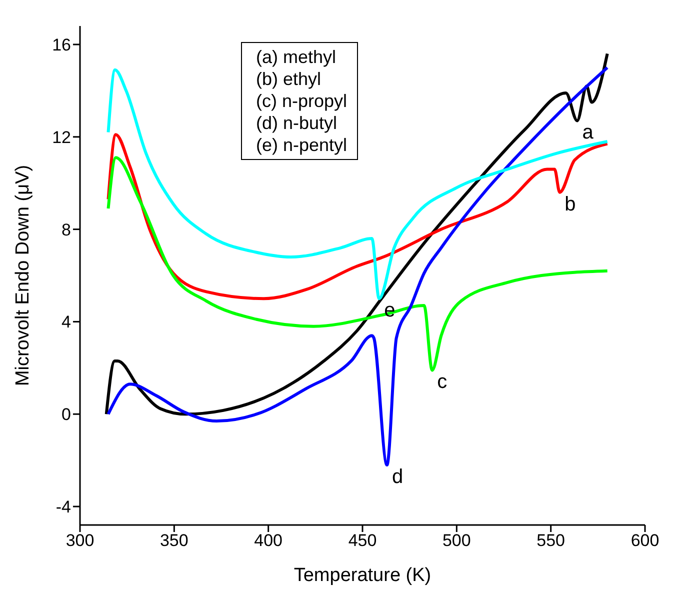  Describe the element at coordinates (66, 322) in the screenshot. I see `y-tick-label: 4` at that location.